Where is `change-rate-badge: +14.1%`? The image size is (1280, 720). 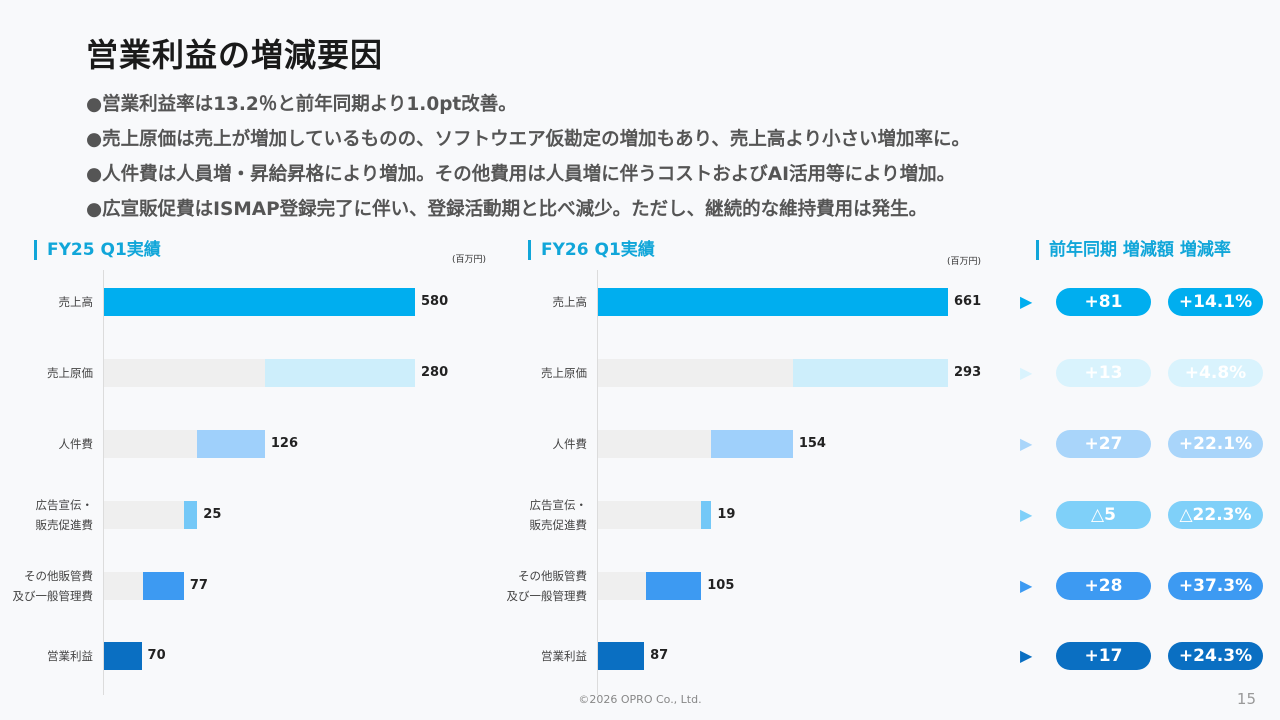 change-rate-badge: +14.1% is located at coordinates (1215, 302).